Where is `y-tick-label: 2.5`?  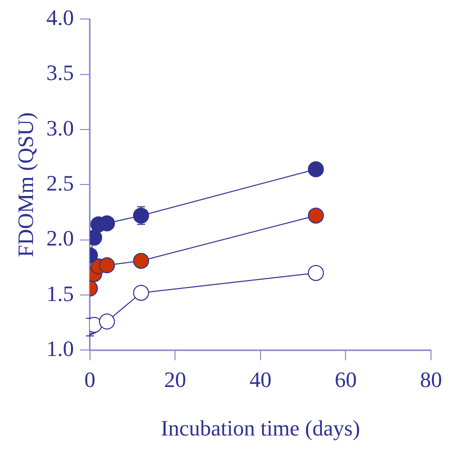
y-tick-label: 2.5 is located at coordinates (60, 183).